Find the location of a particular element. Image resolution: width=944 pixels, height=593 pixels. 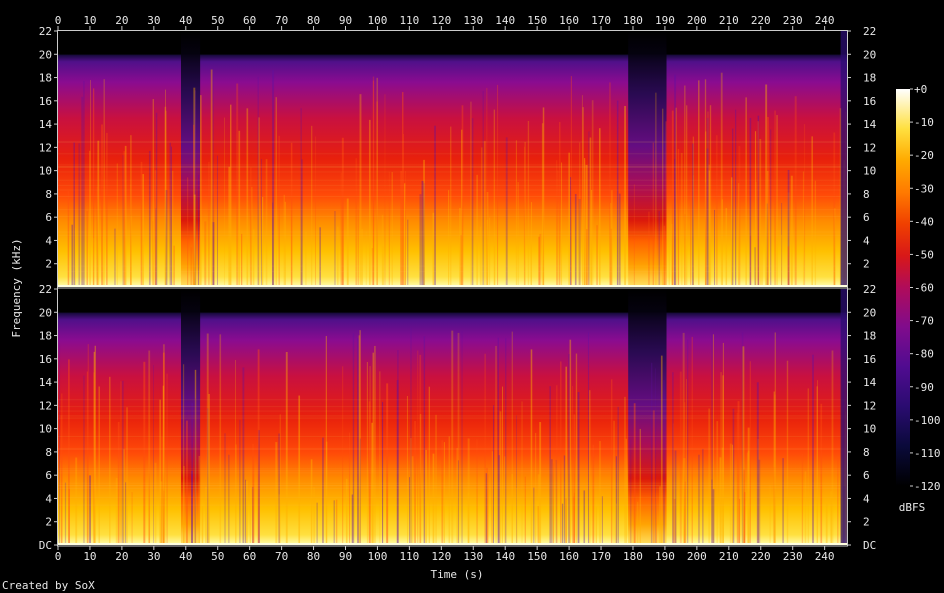

colorbar-tick-label: -80 is located at coordinates (924, 354).